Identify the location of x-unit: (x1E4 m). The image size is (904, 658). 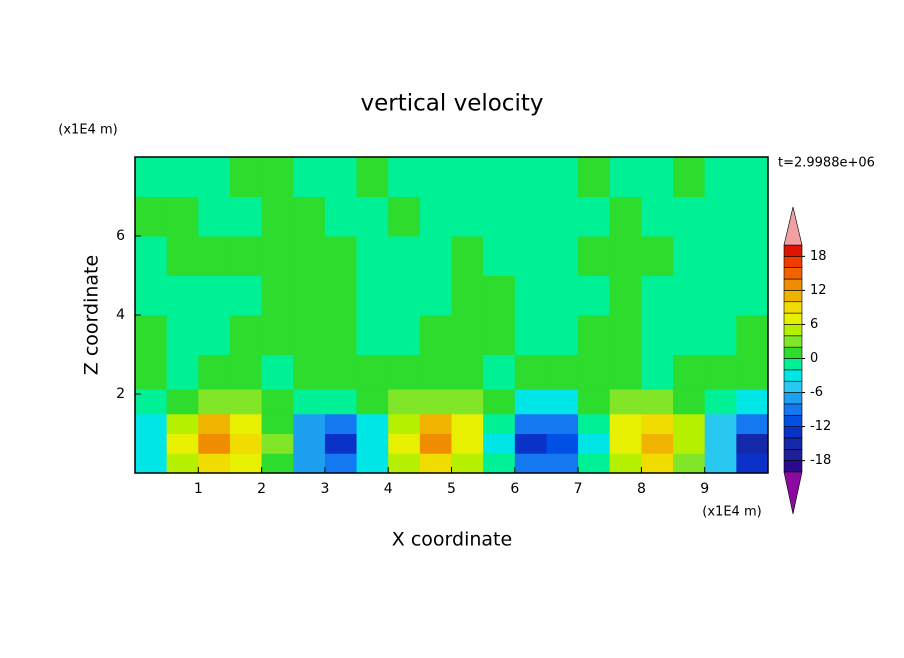
(731, 512).